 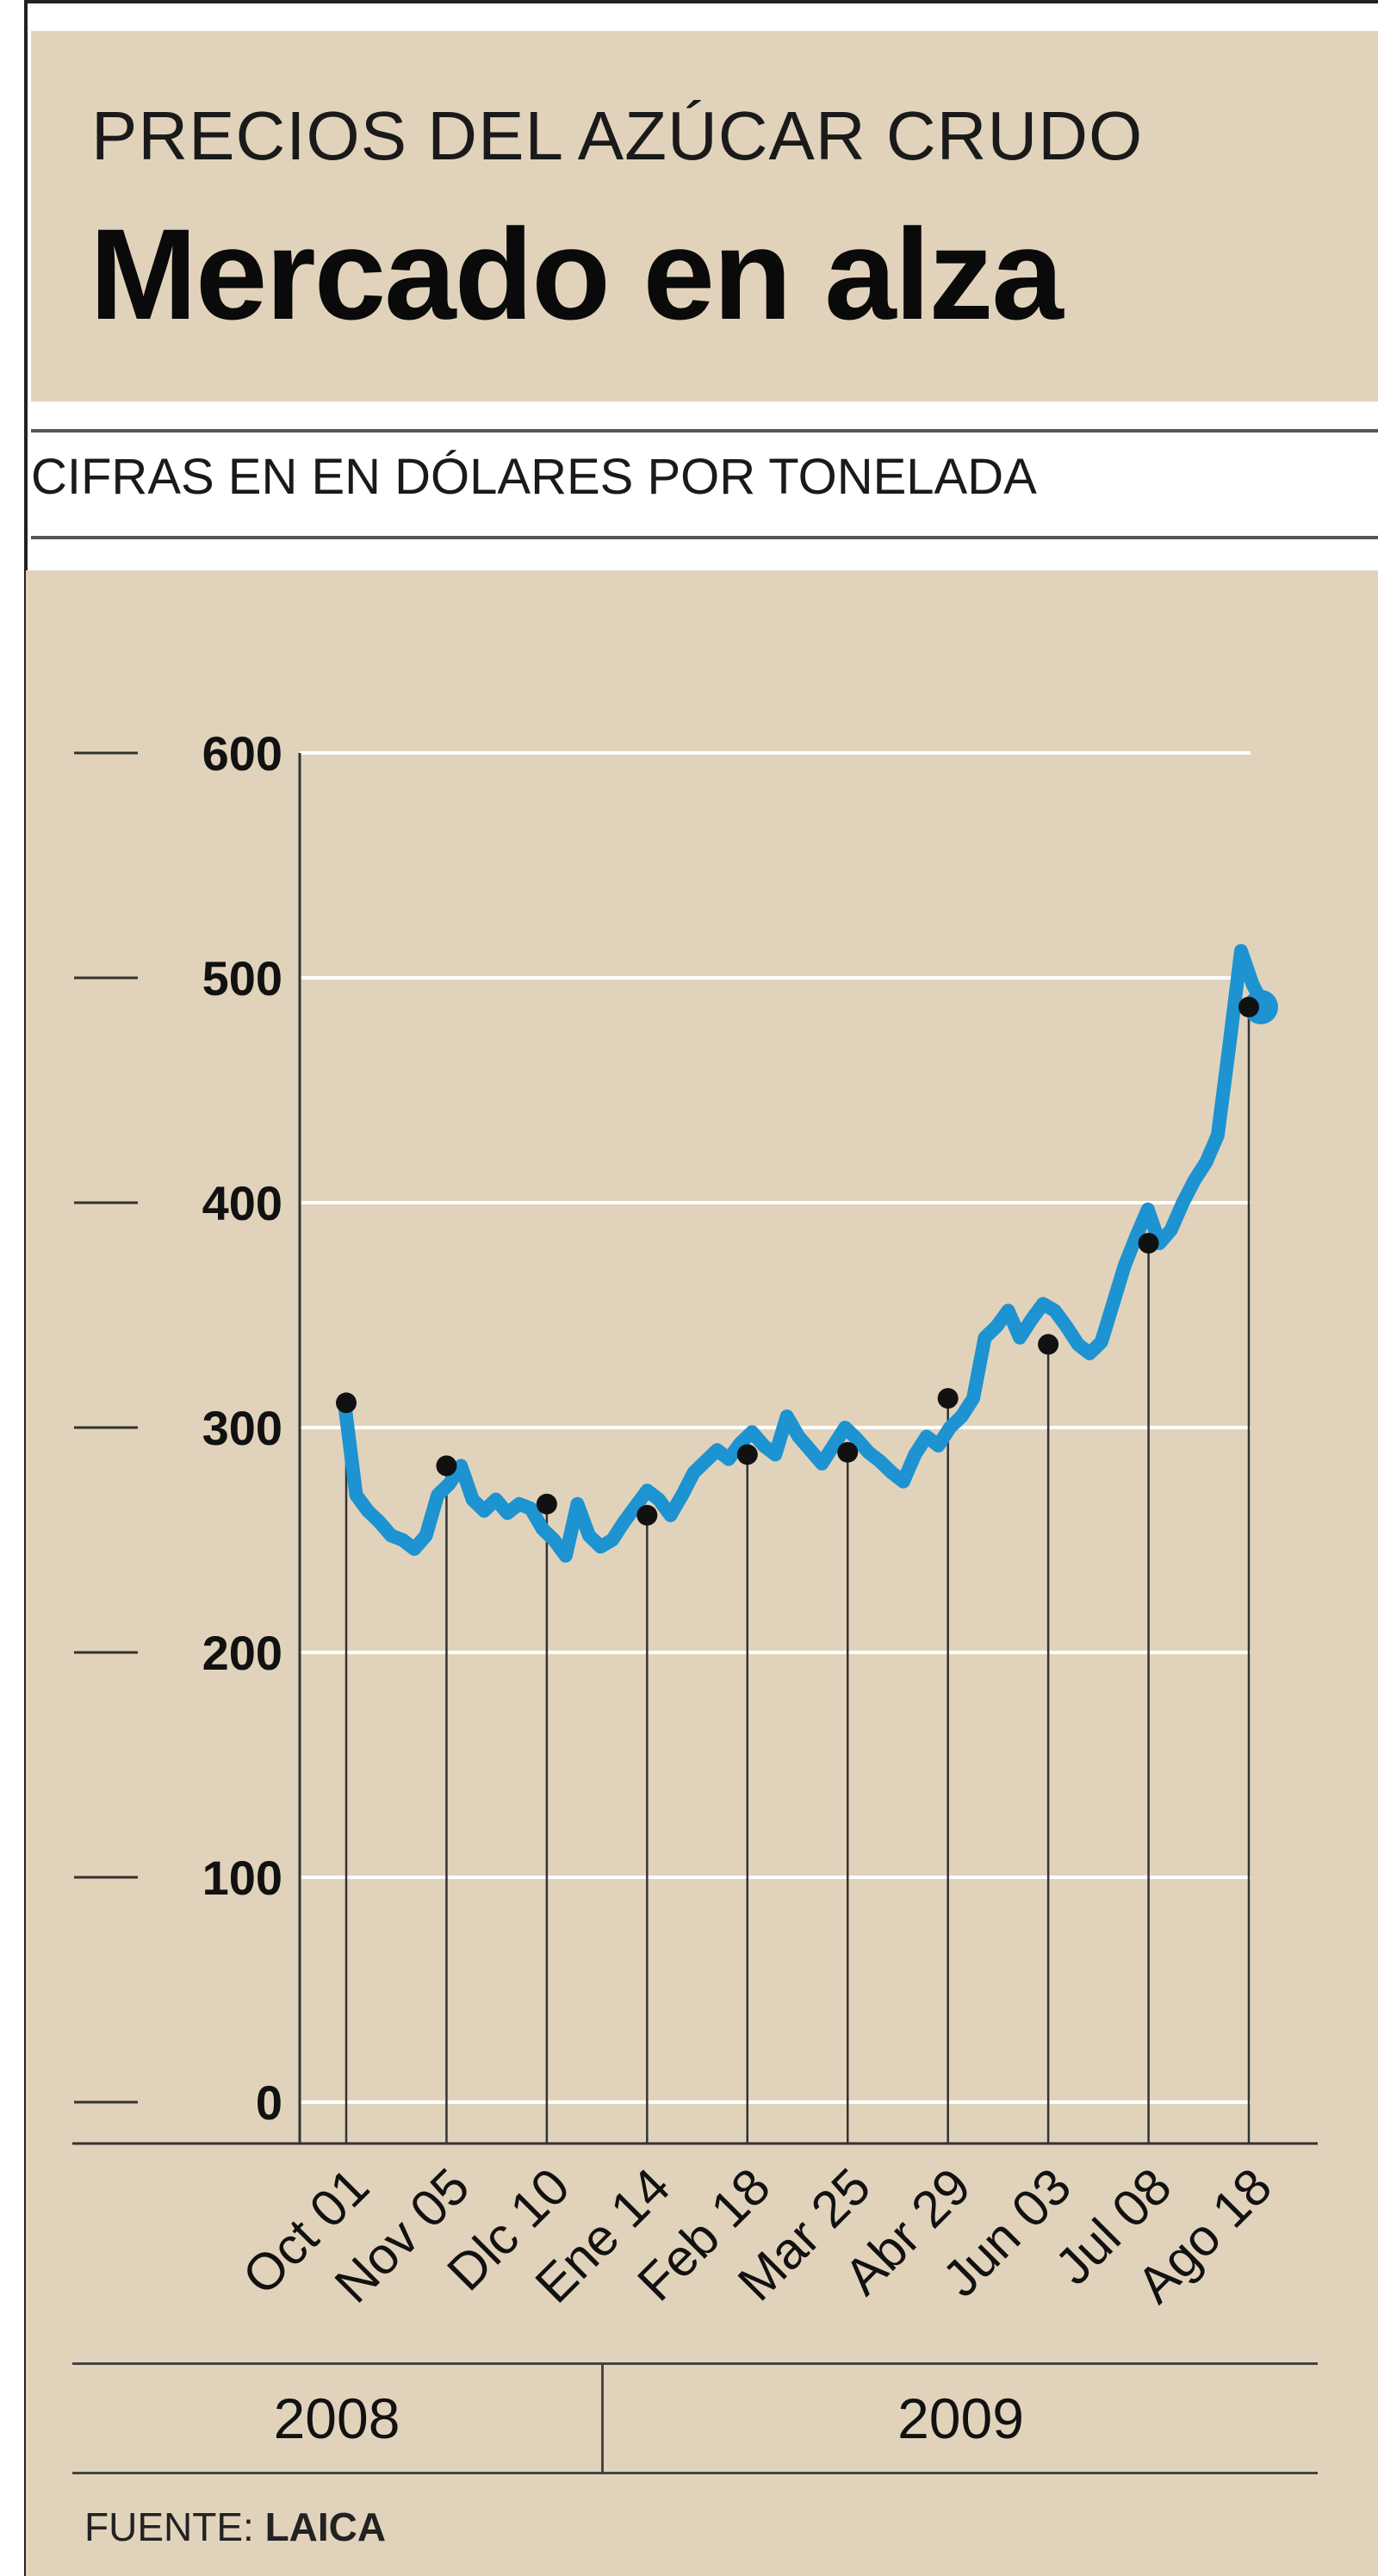 I want to click on y-tick-label-300: 300, so click(x=242, y=1428).